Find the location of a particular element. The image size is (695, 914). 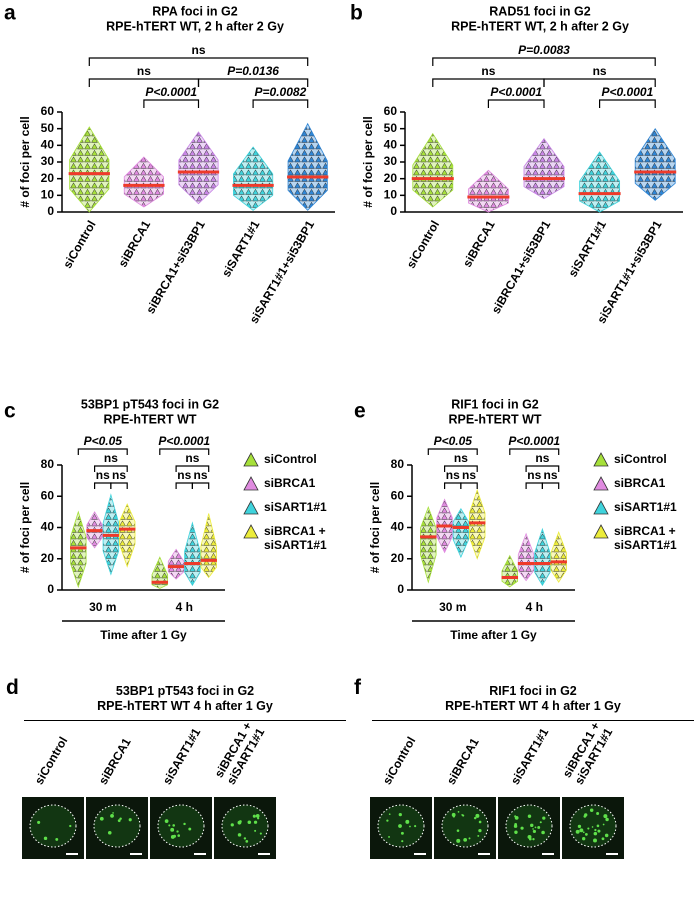

legend-label: siBRCA1 + siSART1#1 is located at coordinates (295, 538).